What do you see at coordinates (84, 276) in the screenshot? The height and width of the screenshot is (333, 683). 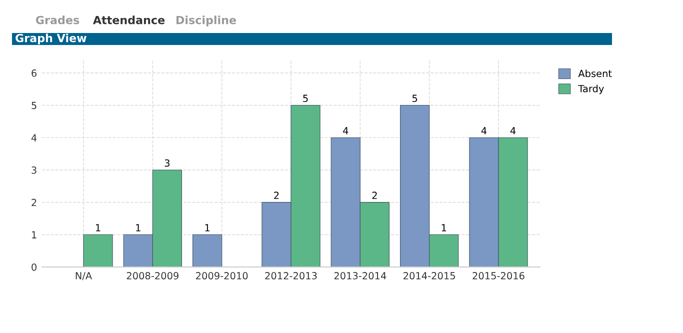 I see `x-tick-label: N/A` at bounding box center [84, 276].